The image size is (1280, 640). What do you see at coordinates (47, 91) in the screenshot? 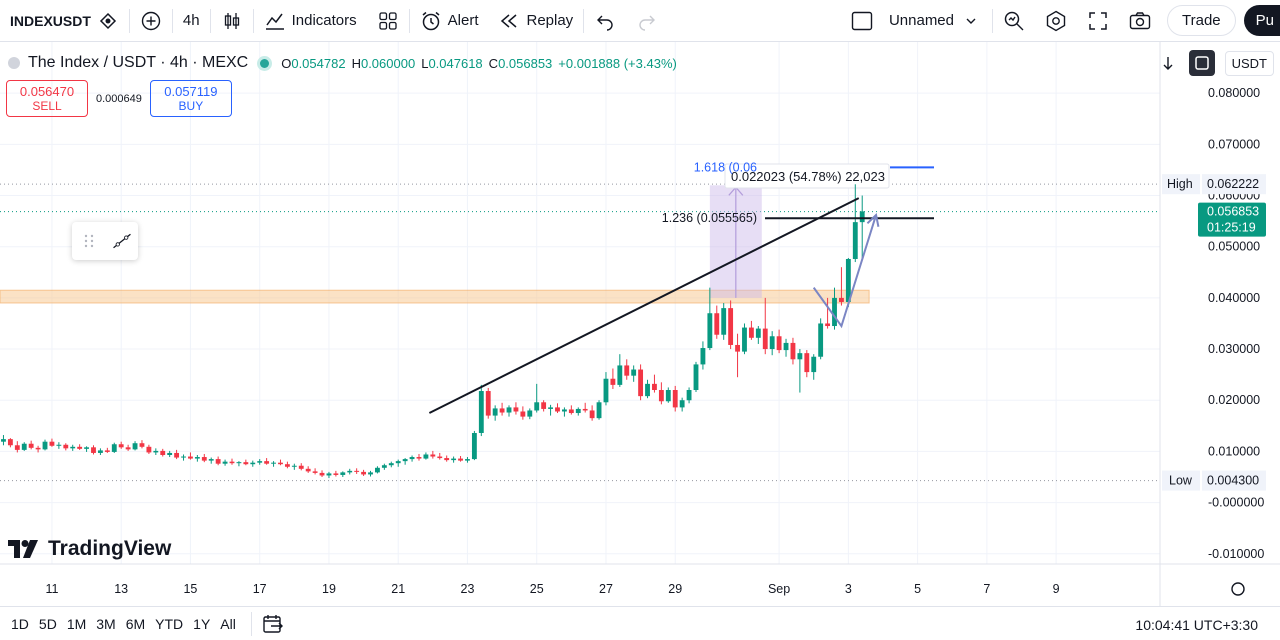
I see `sell-price: 0.056470` at bounding box center [47, 91].